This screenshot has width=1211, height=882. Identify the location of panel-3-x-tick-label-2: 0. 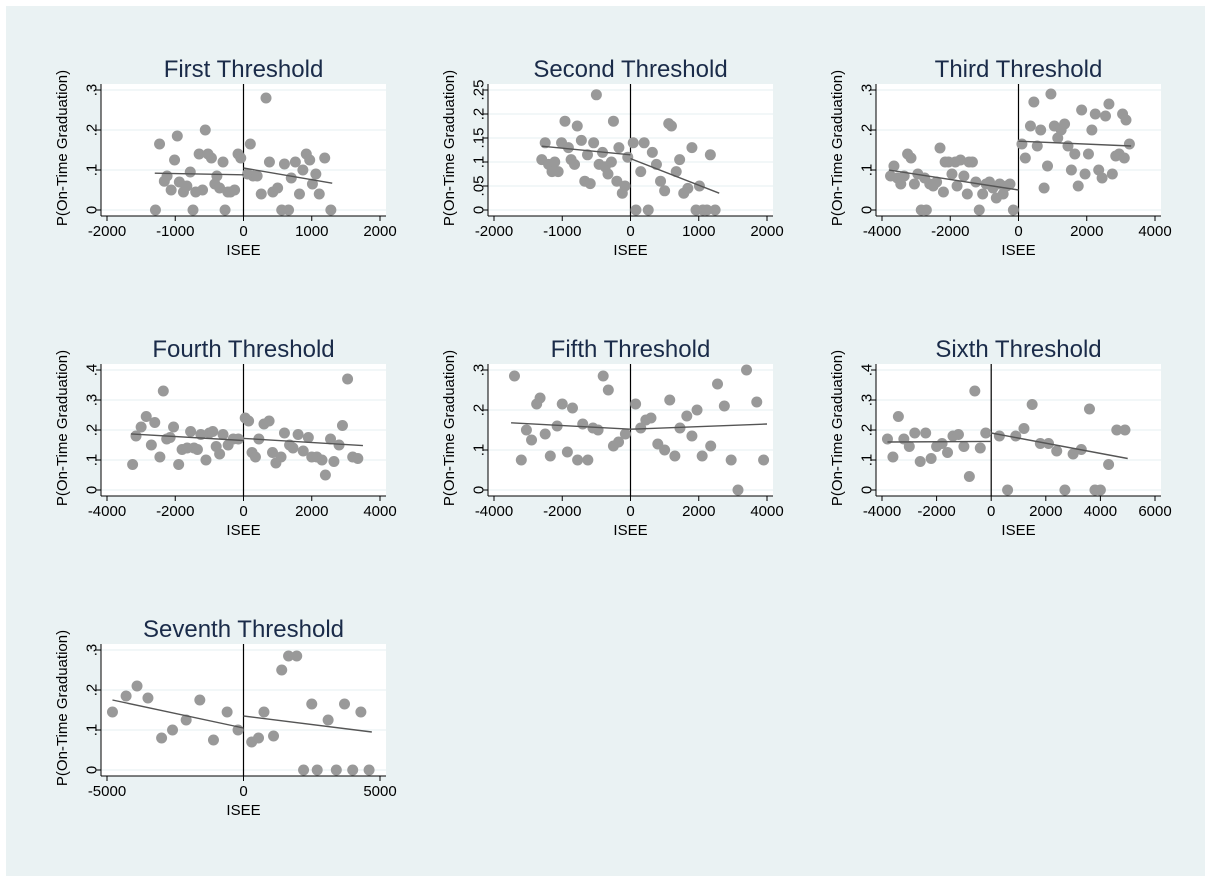
(1018, 231).